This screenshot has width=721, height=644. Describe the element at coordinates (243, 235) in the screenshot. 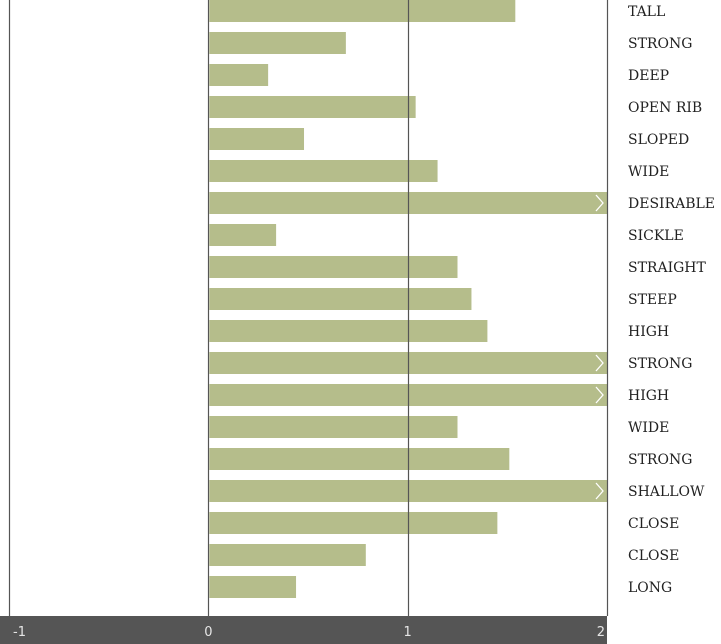

I see `bar-sickle` at that location.